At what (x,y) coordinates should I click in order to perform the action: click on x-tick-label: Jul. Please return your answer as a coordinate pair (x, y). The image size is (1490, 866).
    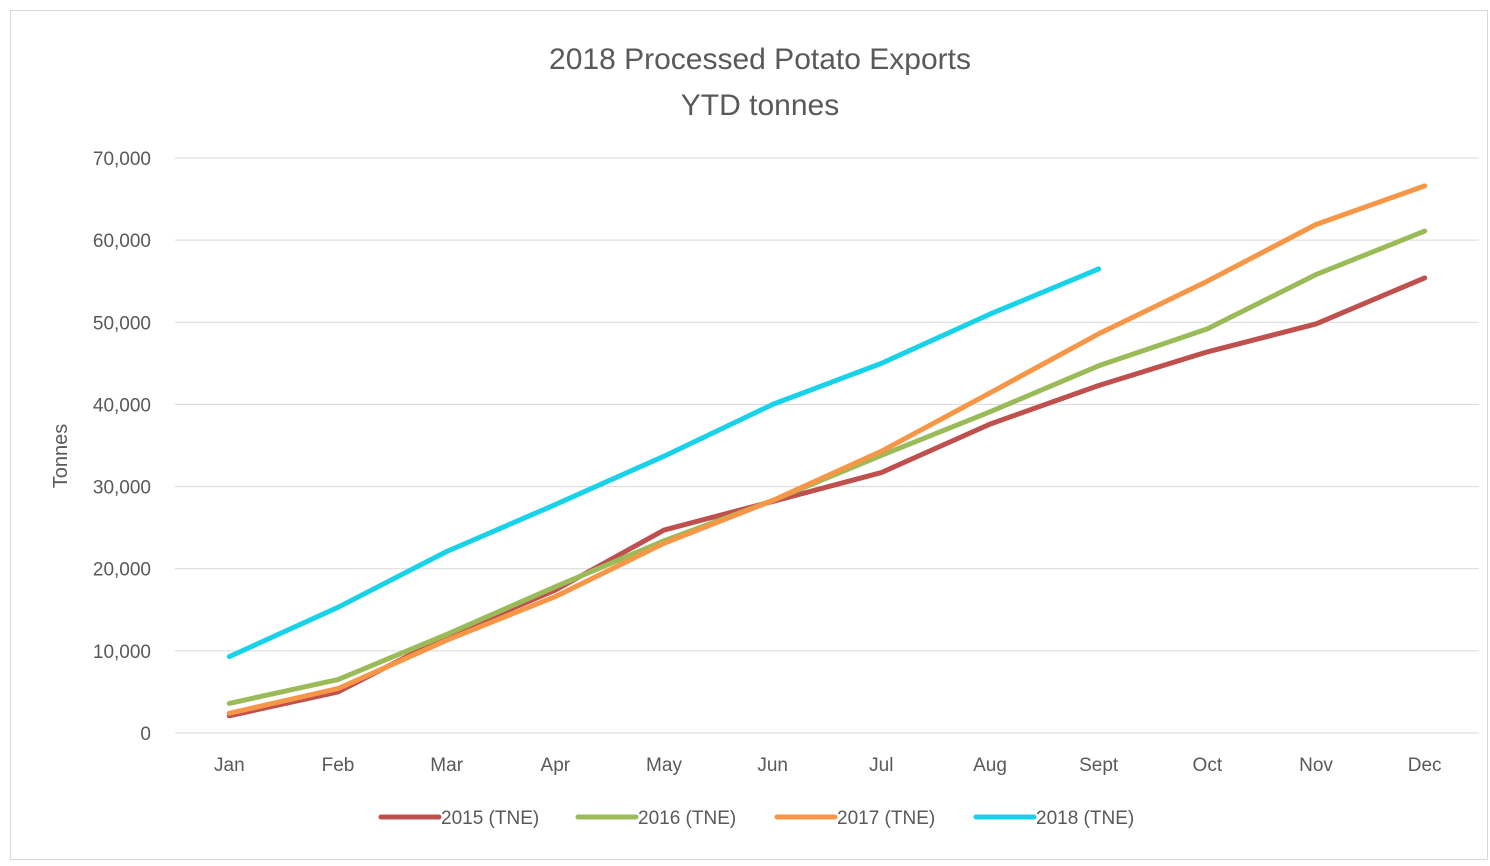
    Looking at the image, I should click on (881, 765).